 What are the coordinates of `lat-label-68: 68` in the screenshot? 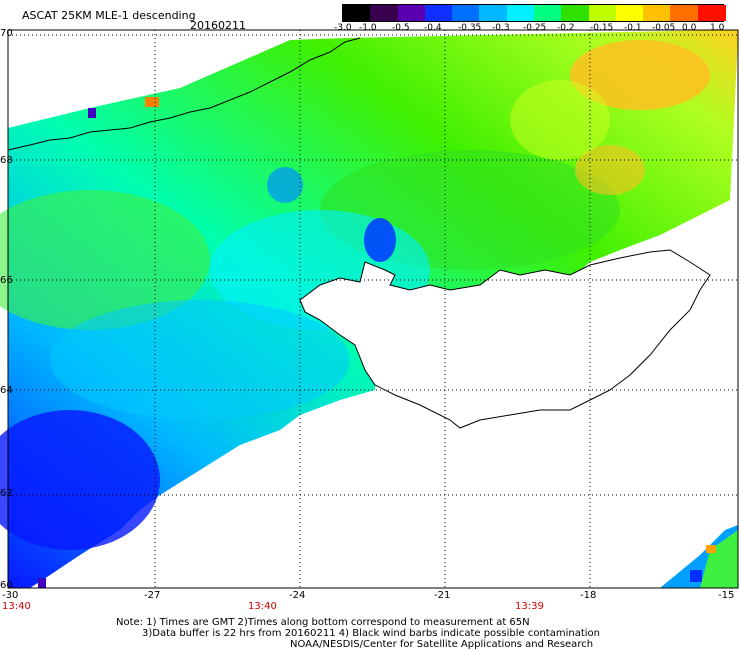 It's located at (6, 160).